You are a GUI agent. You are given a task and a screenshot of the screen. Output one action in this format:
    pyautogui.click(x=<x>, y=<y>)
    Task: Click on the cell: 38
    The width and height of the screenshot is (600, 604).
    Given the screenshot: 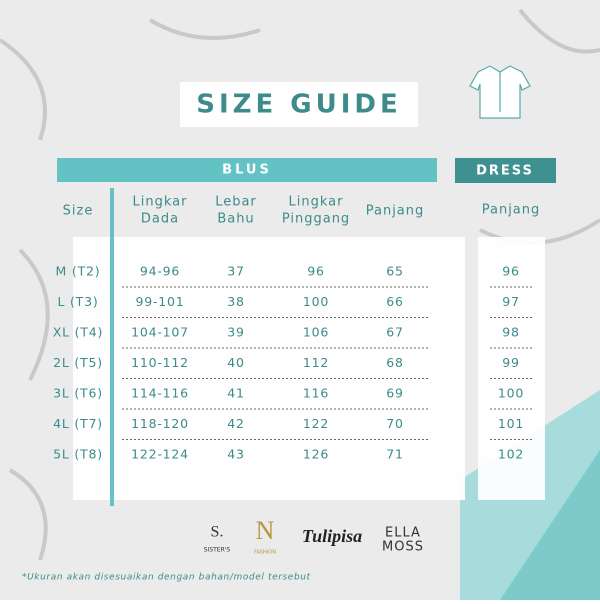 What is the action you would take?
    pyautogui.click(x=236, y=301)
    